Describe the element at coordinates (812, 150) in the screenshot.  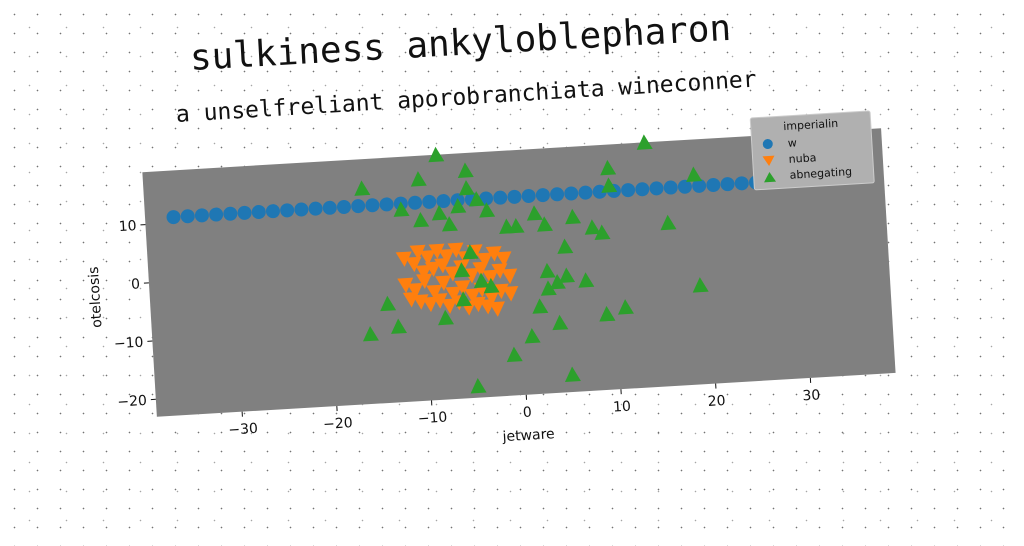
I see `legend: imperialin w nuba abnegating` at that location.